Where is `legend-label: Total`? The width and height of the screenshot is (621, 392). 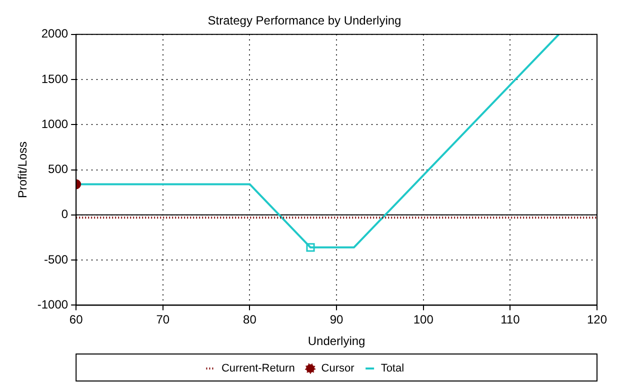
legend-label: Total is located at coordinates (392, 368).